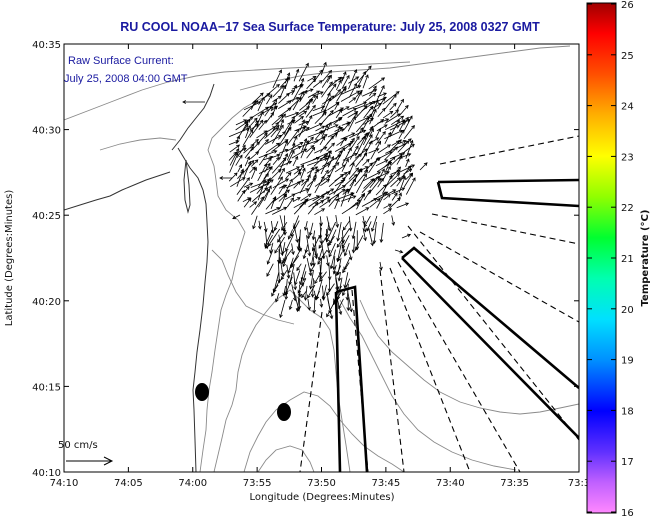  What do you see at coordinates (128, 483) in the screenshot?
I see `x-tick-label: 74:05` at bounding box center [128, 483].